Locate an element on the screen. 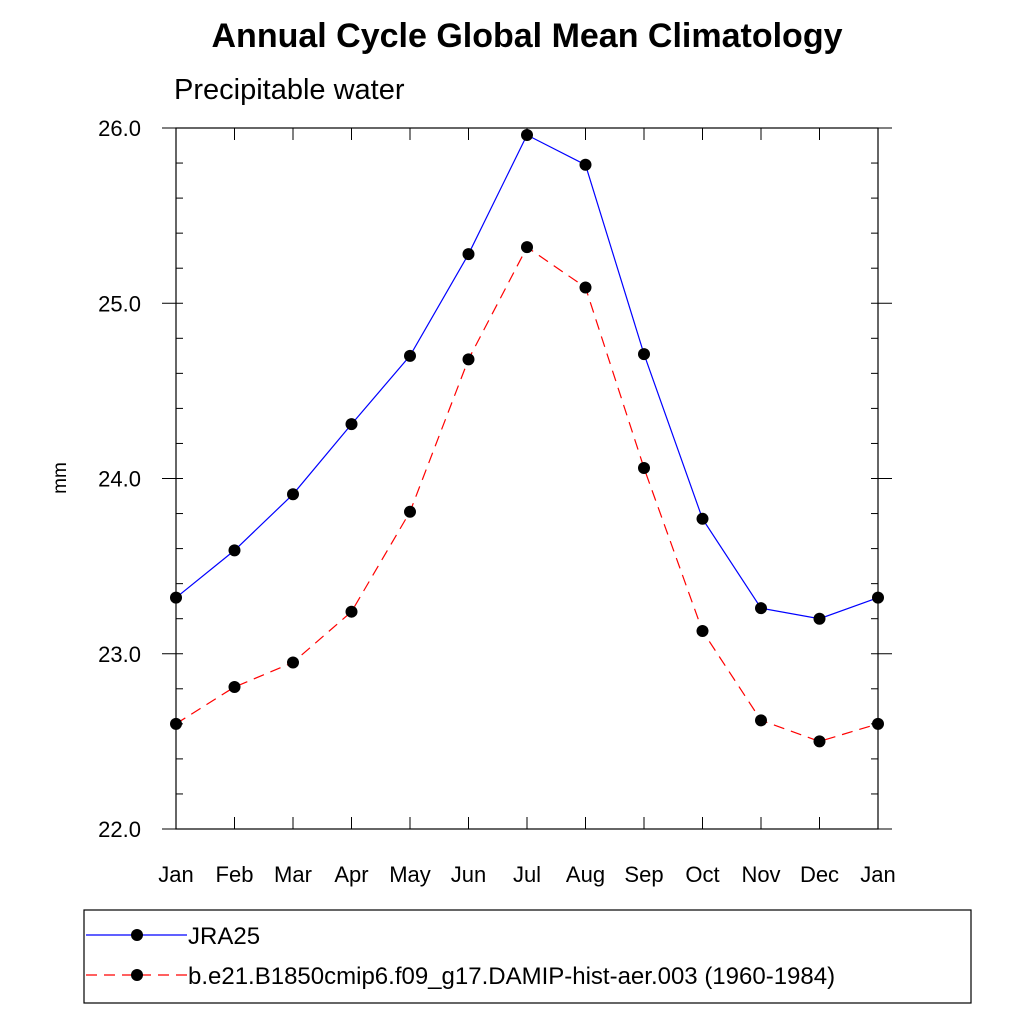  legend-box is located at coordinates (527, 956).